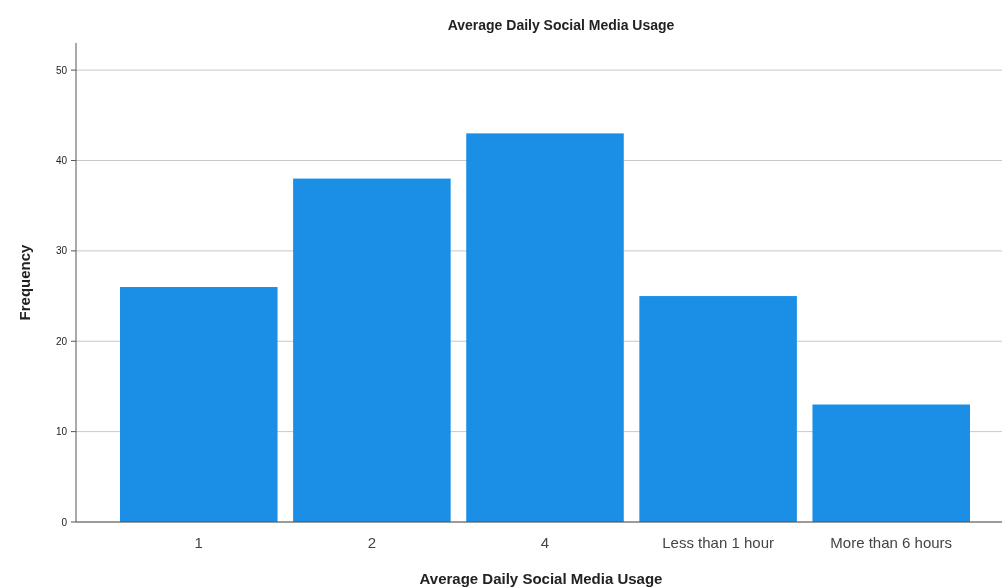 The image size is (1002, 588). What do you see at coordinates (24, 282) in the screenshot?
I see `y-axis-title: Frequency` at bounding box center [24, 282].